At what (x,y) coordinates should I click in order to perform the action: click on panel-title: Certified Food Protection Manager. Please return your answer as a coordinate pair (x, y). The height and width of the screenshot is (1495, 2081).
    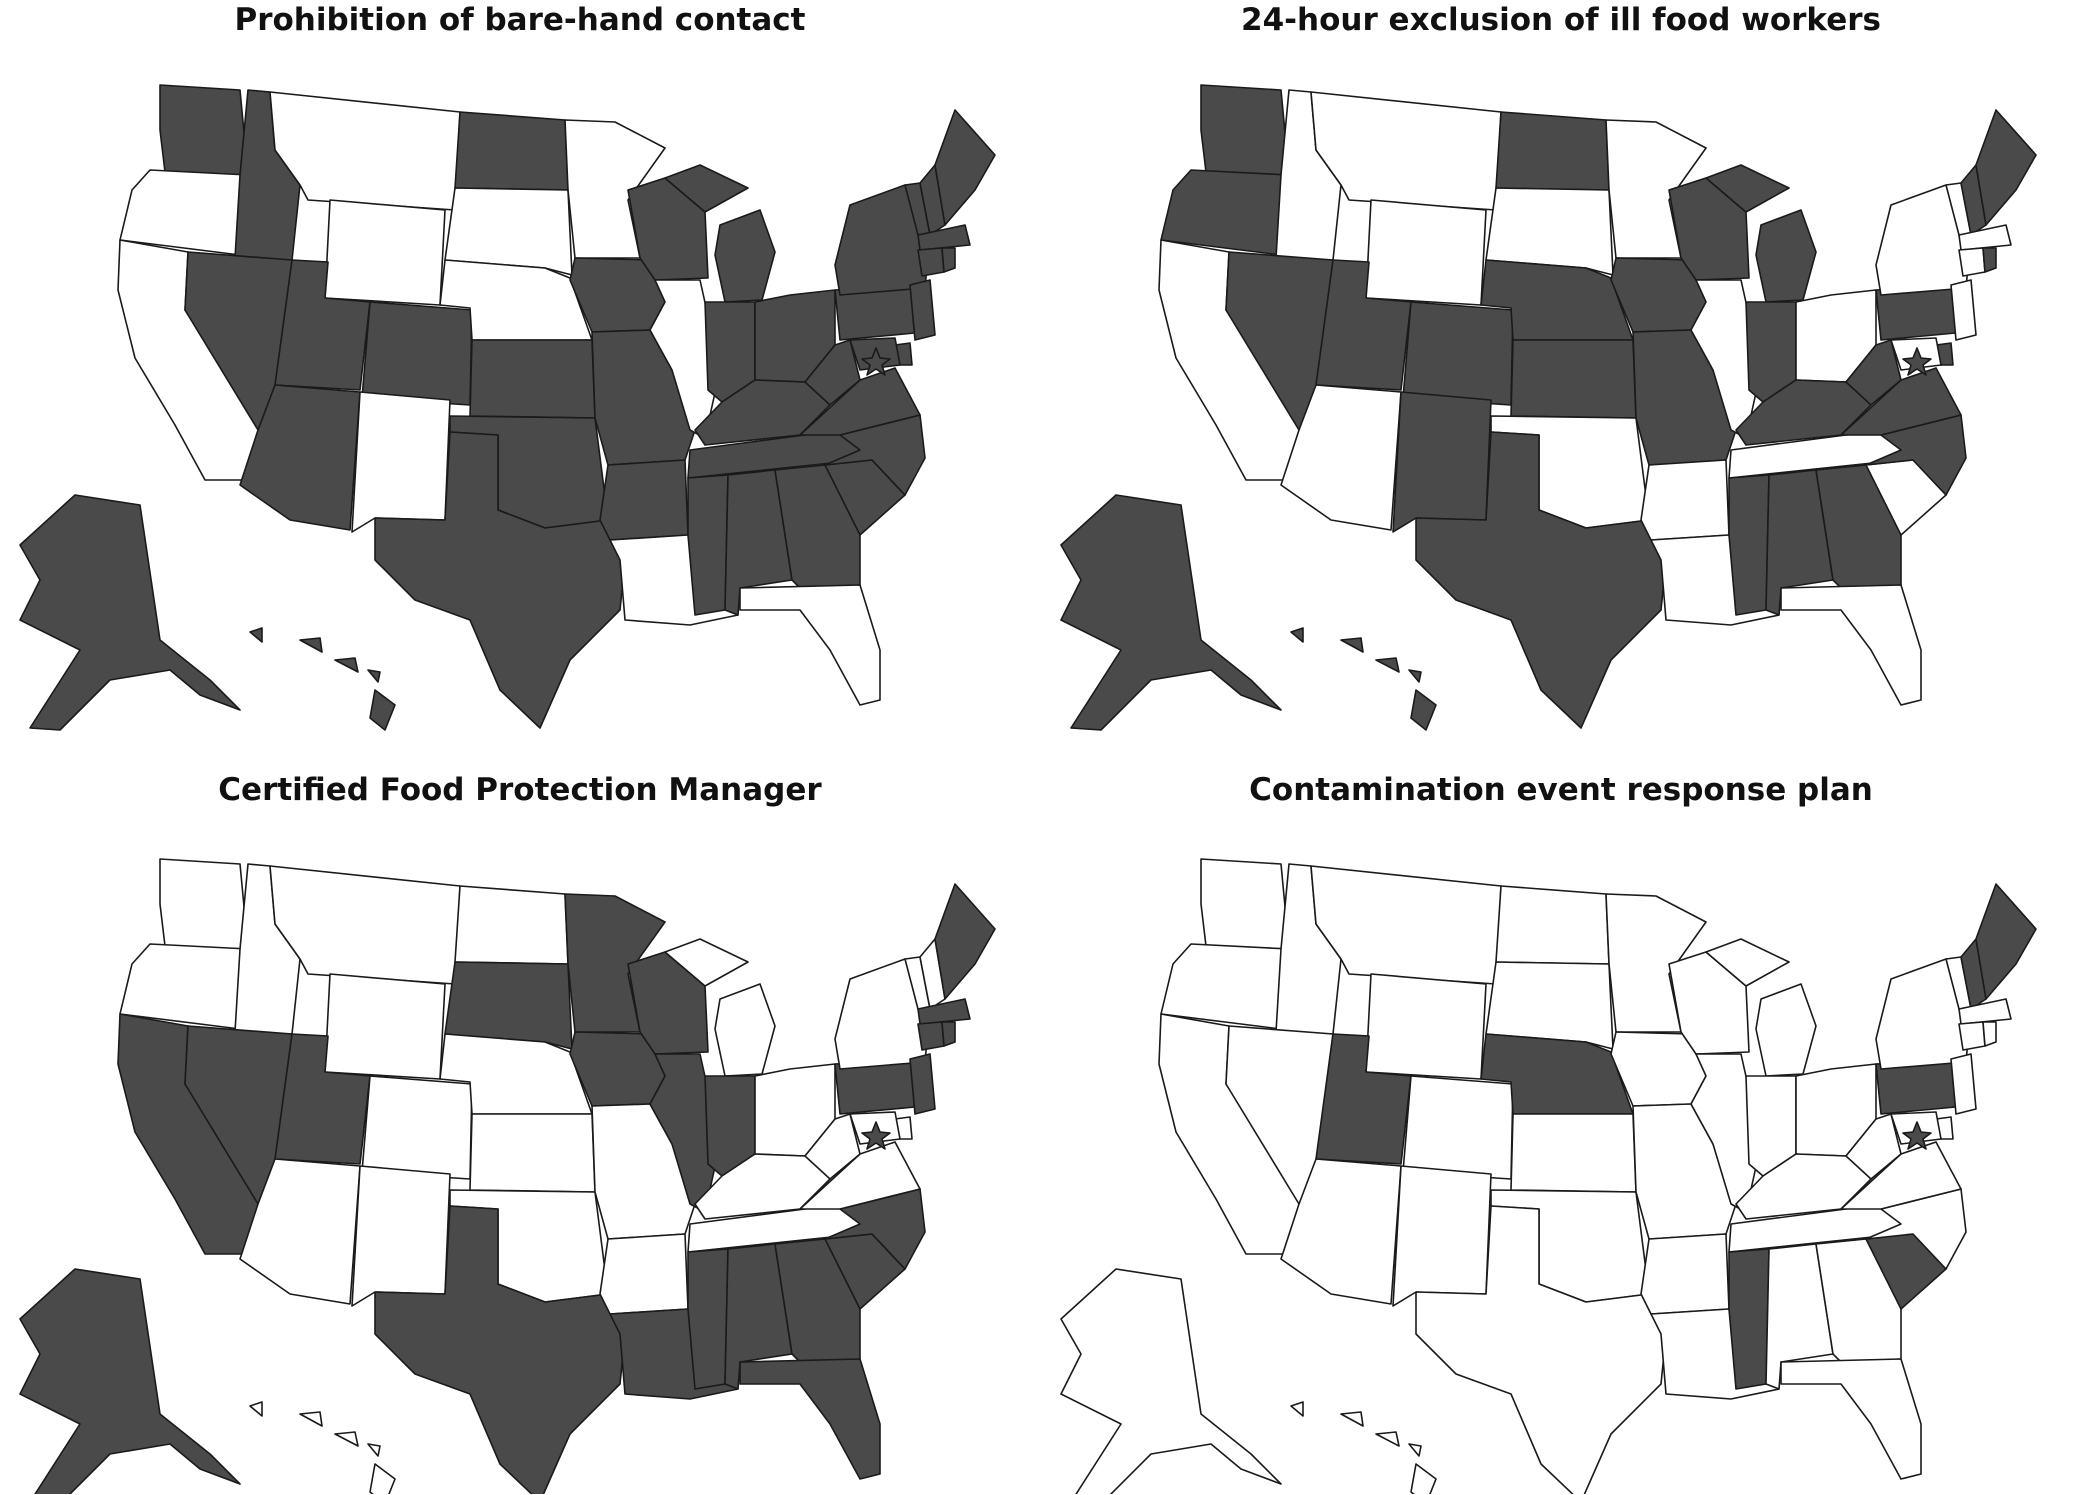
    Looking at the image, I should click on (520, 790).